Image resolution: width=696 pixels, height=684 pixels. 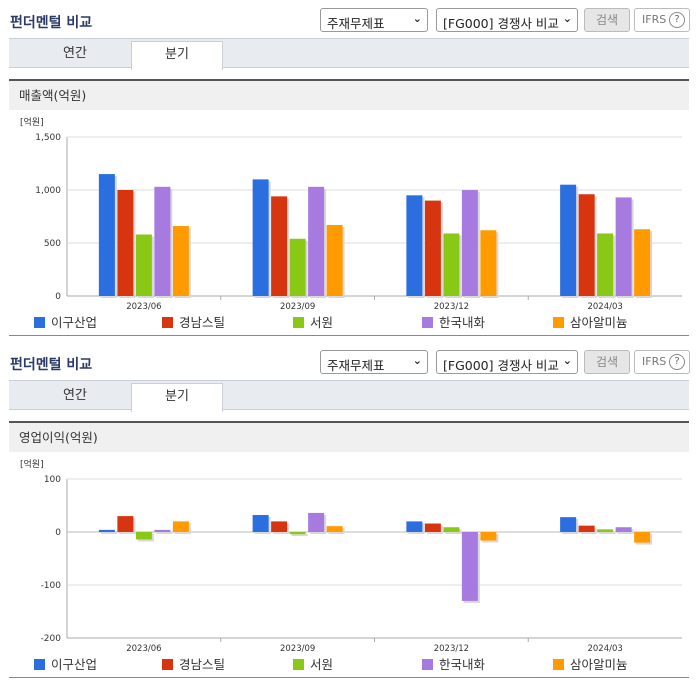 I want to click on legend-label: 경남스틸, so click(x=202, y=664).